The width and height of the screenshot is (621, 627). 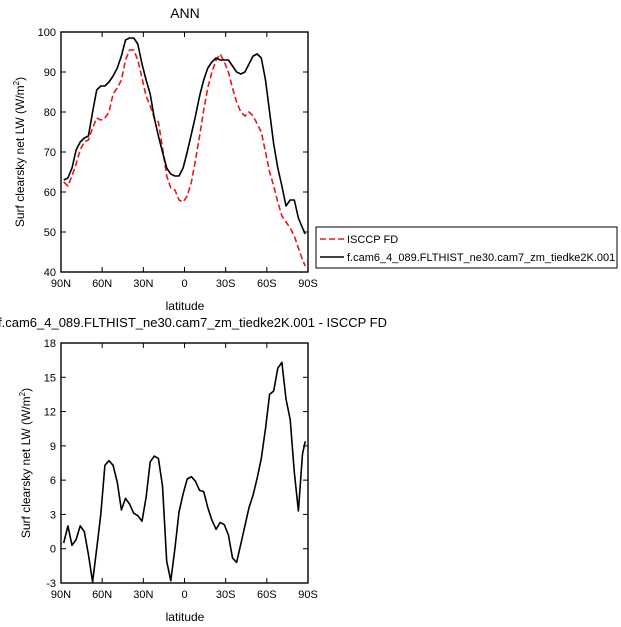 I want to click on top-y-axis-label-close: ), so click(x=20, y=79).